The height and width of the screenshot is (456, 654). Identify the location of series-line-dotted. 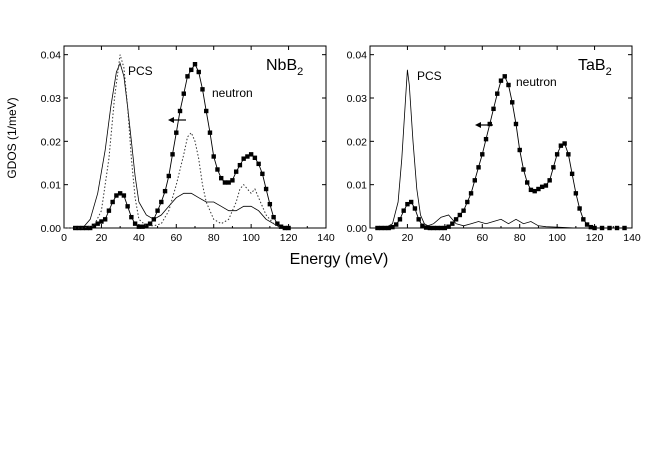
(173, 141).